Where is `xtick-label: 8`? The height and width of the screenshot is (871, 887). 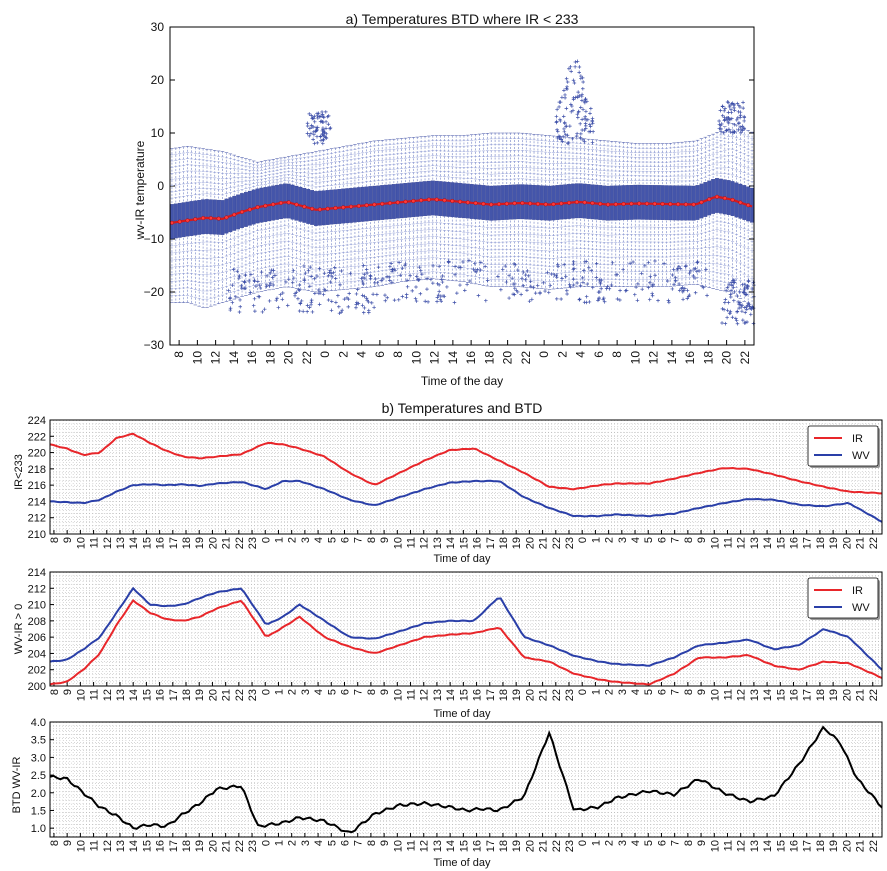
xtick-label: 8 is located at coordinates (689, 540).